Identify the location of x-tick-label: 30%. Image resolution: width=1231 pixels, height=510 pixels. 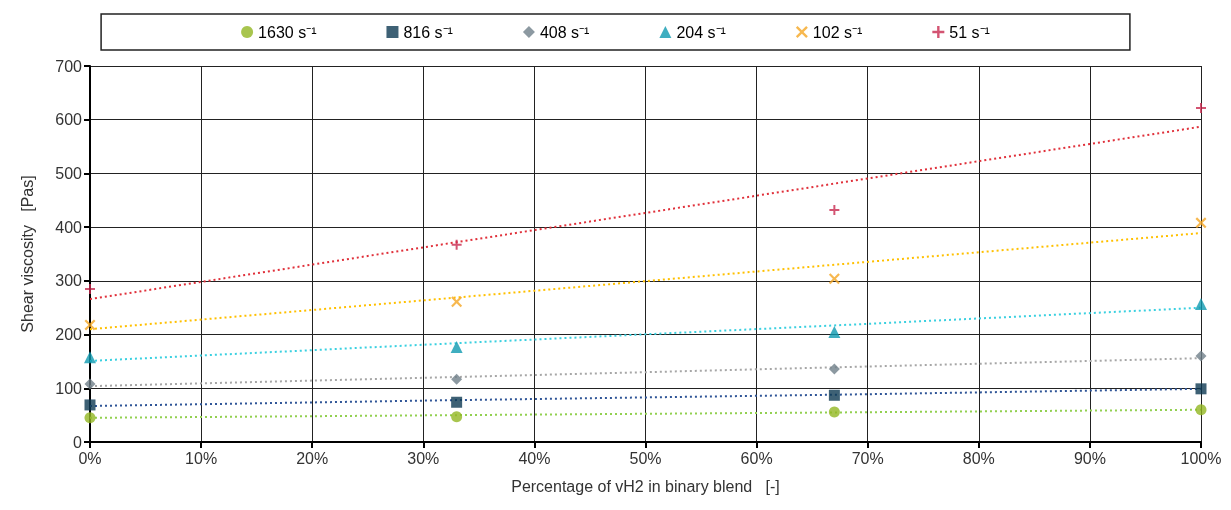
(423, 458).